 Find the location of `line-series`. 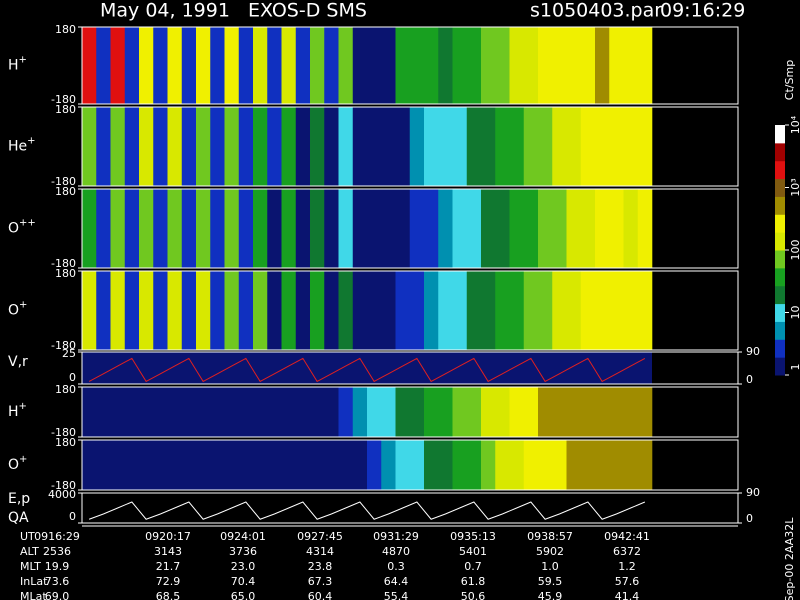

line-series is located at coordinates (367, 370).